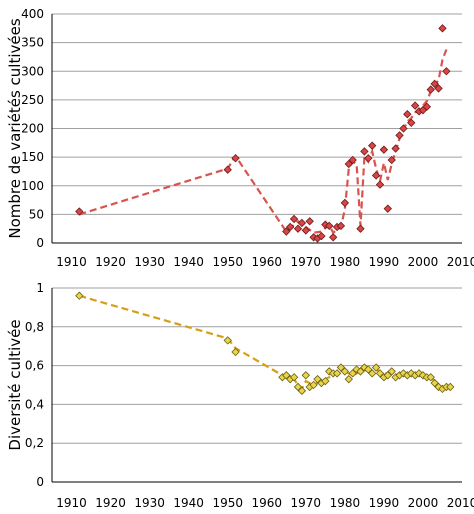  Describe the element at coordinates (34, 327) in the screenshot. I see `y-tick-label: 0,8` at that location.